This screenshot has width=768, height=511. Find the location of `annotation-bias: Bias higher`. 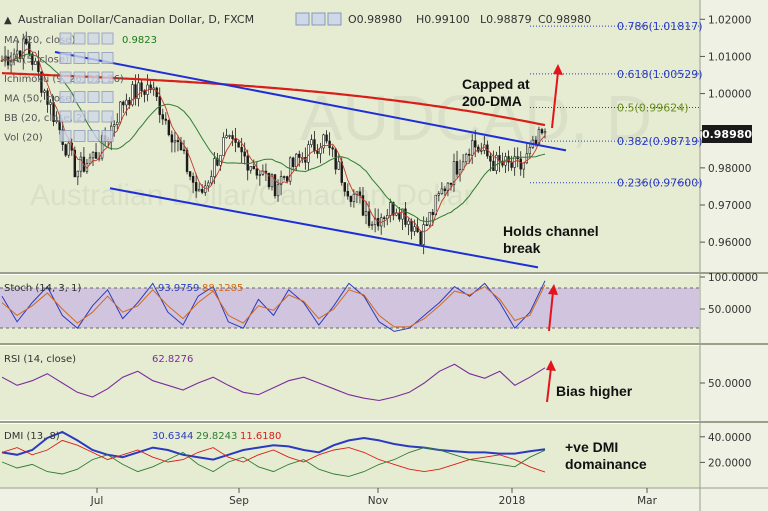

annotation-bias: Bias higher is located at coordinates (594, 391).